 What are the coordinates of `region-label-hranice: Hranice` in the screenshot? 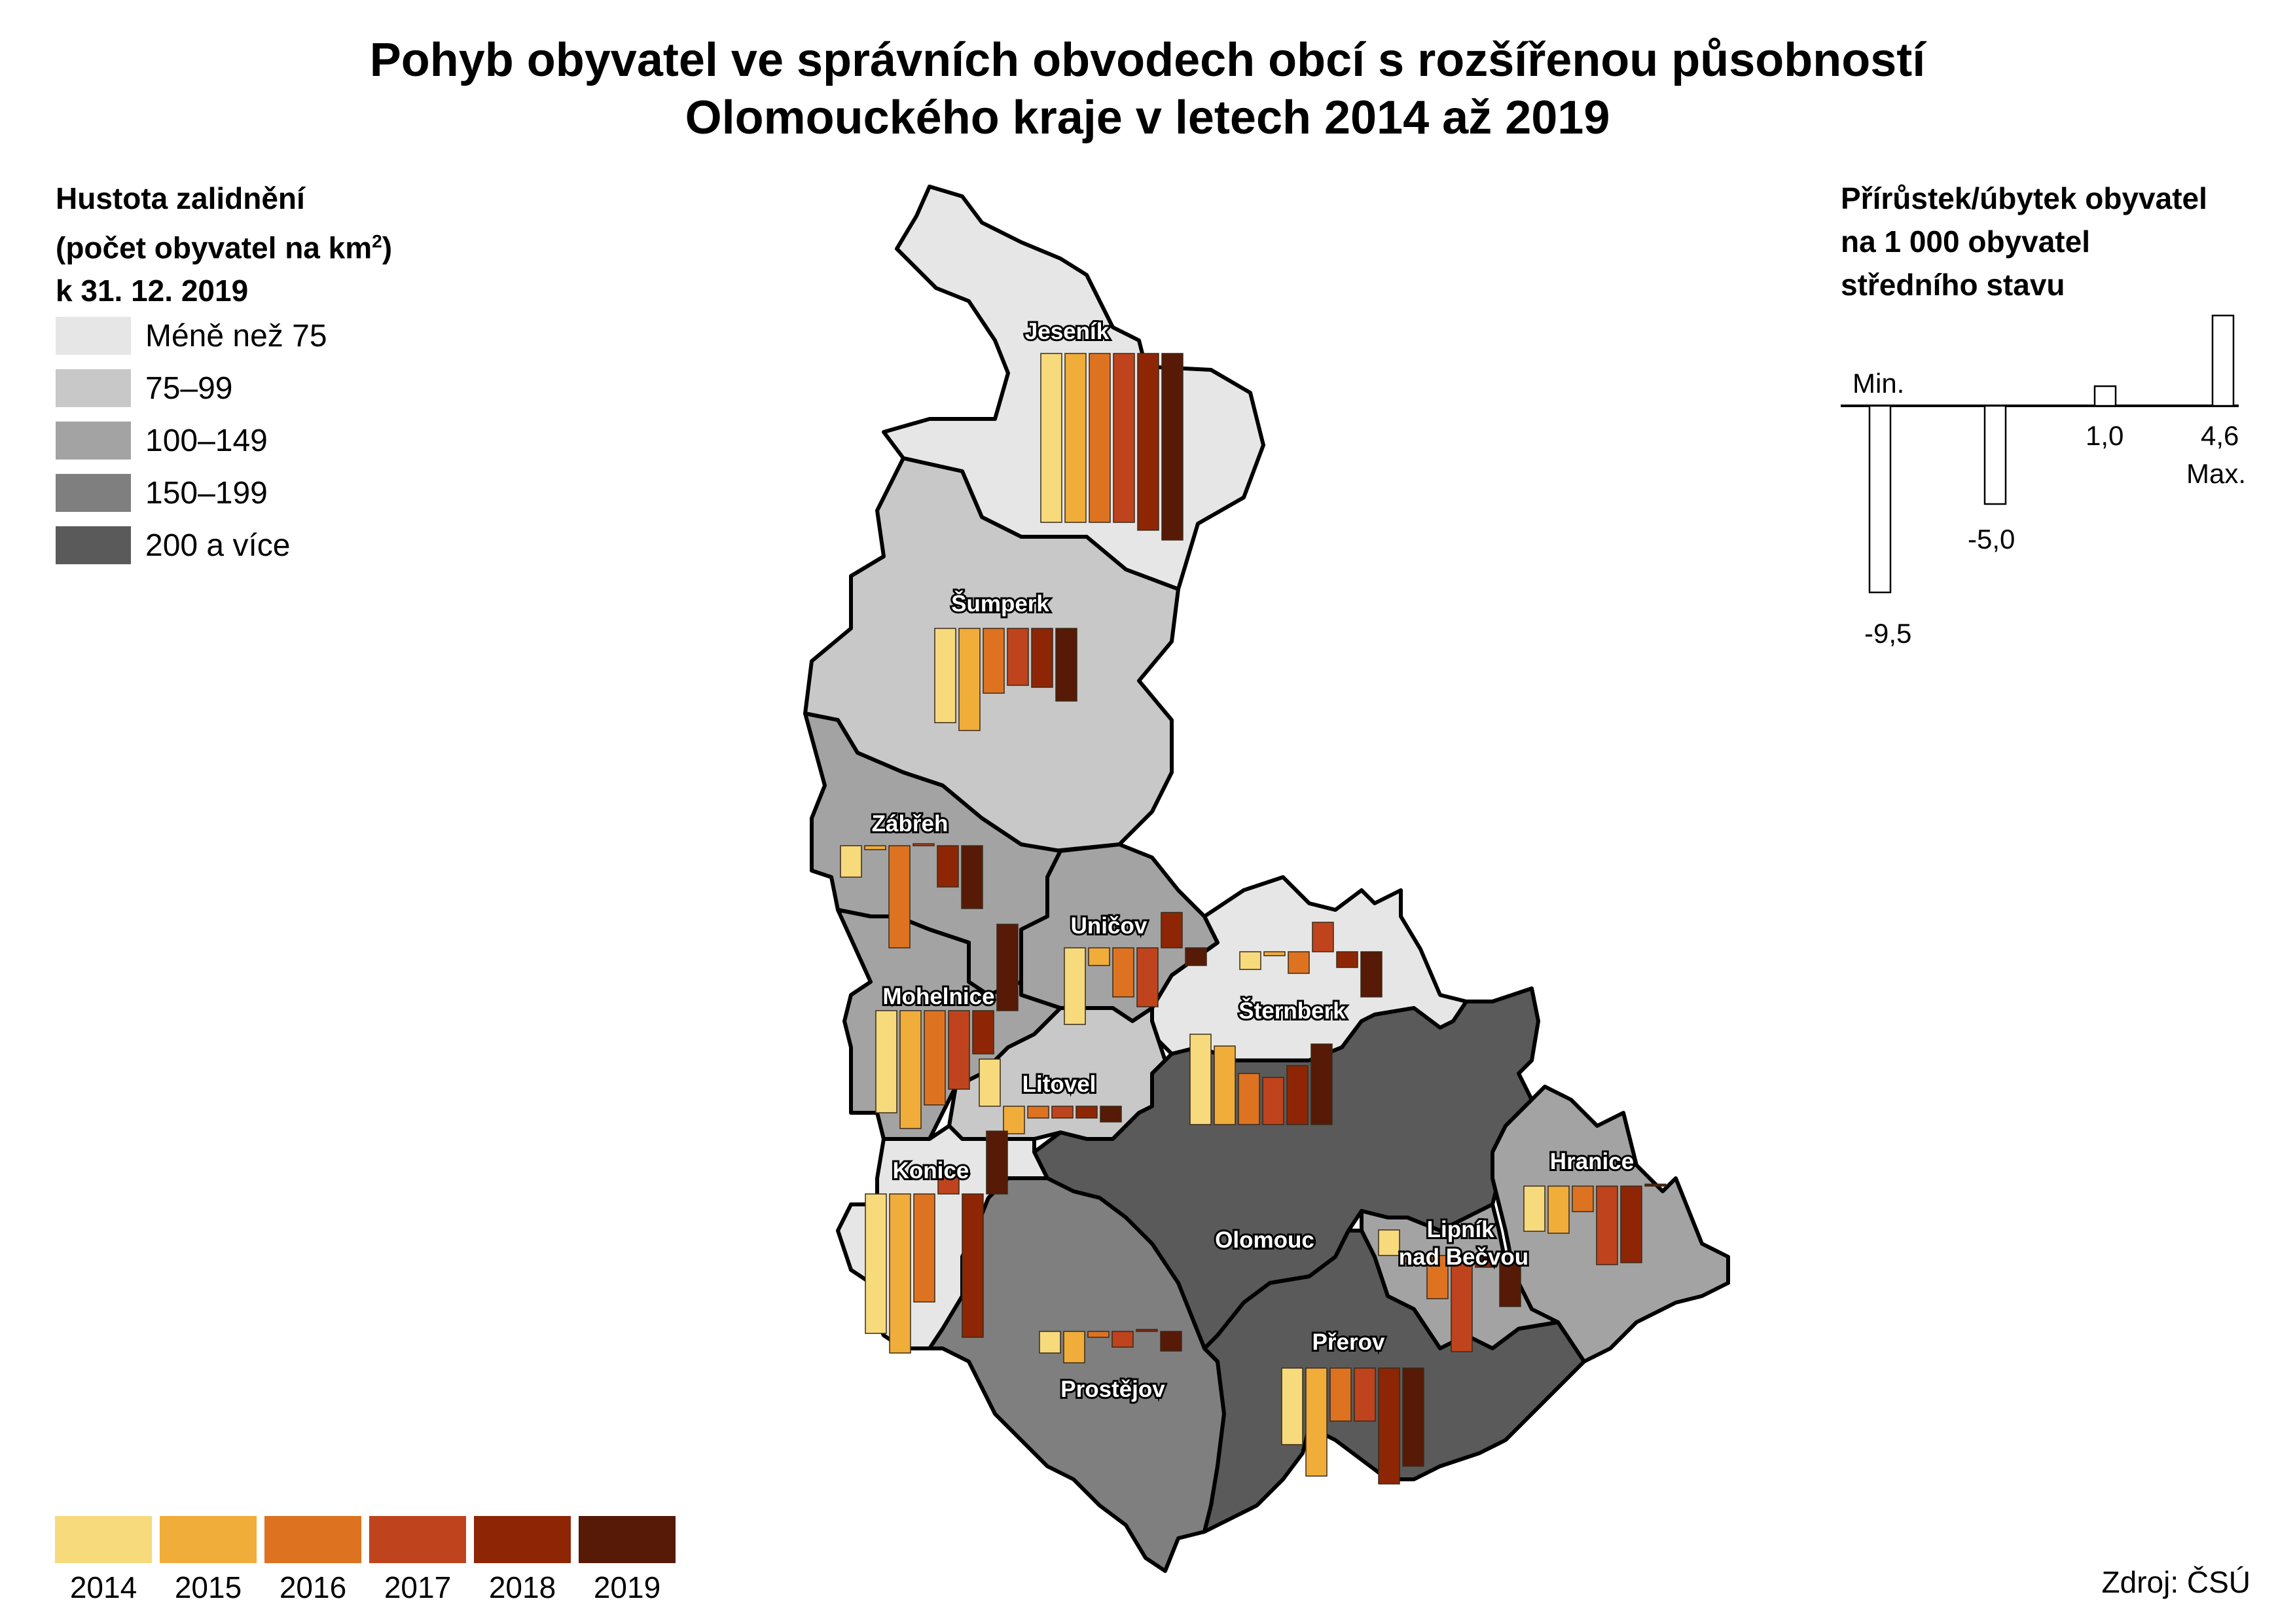 It's located at (1592, 1161).